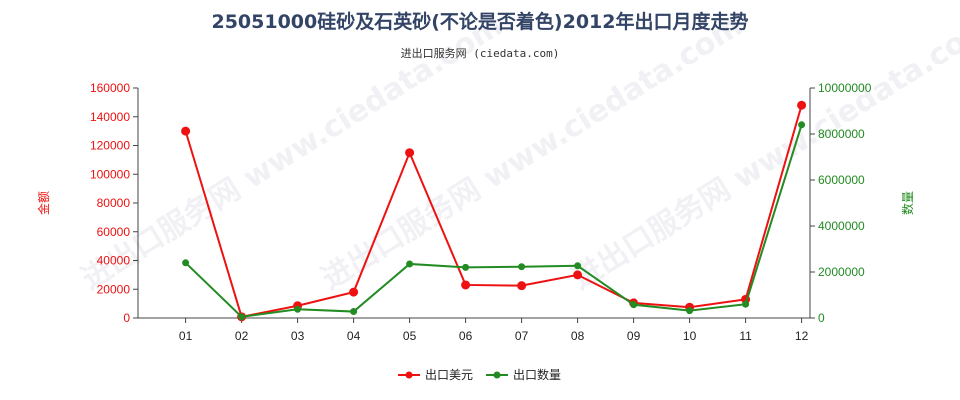 This screenshot has height=400, width=960. What do you see at coordinates (845, 88) in the screenshot?
I see `right-tick-label: 10000000` at bounding box center [845, 88].